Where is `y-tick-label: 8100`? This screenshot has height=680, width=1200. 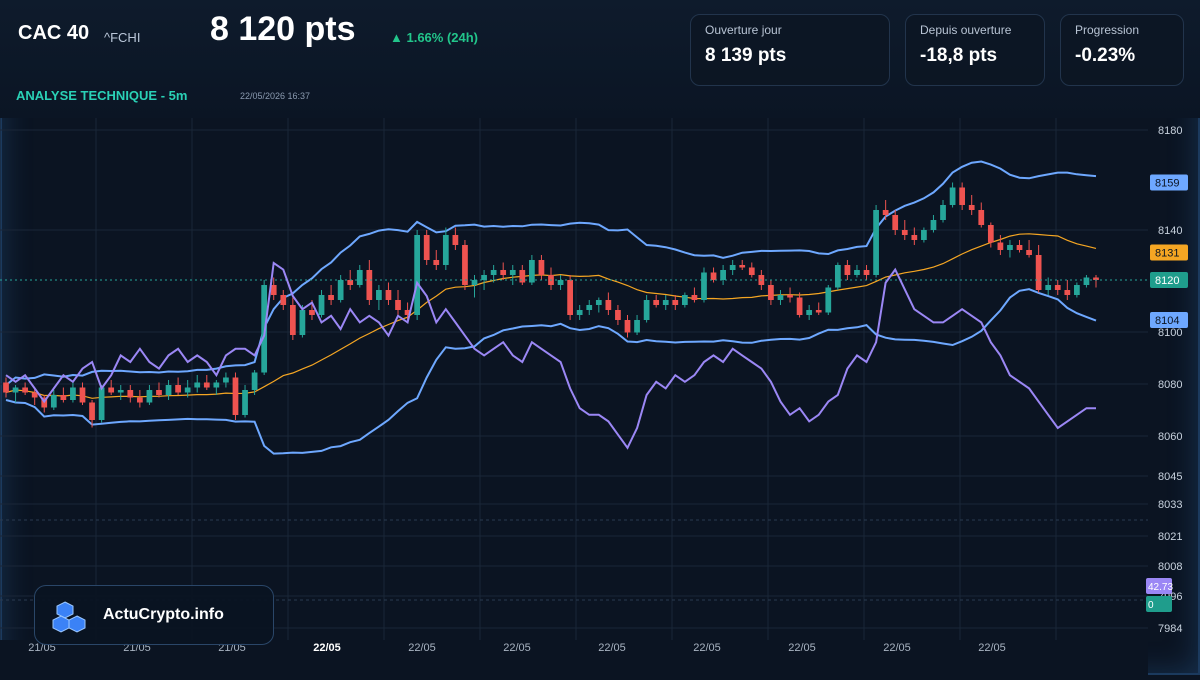 y-tick-label: 8100 is located at coordinates (1170, 333).